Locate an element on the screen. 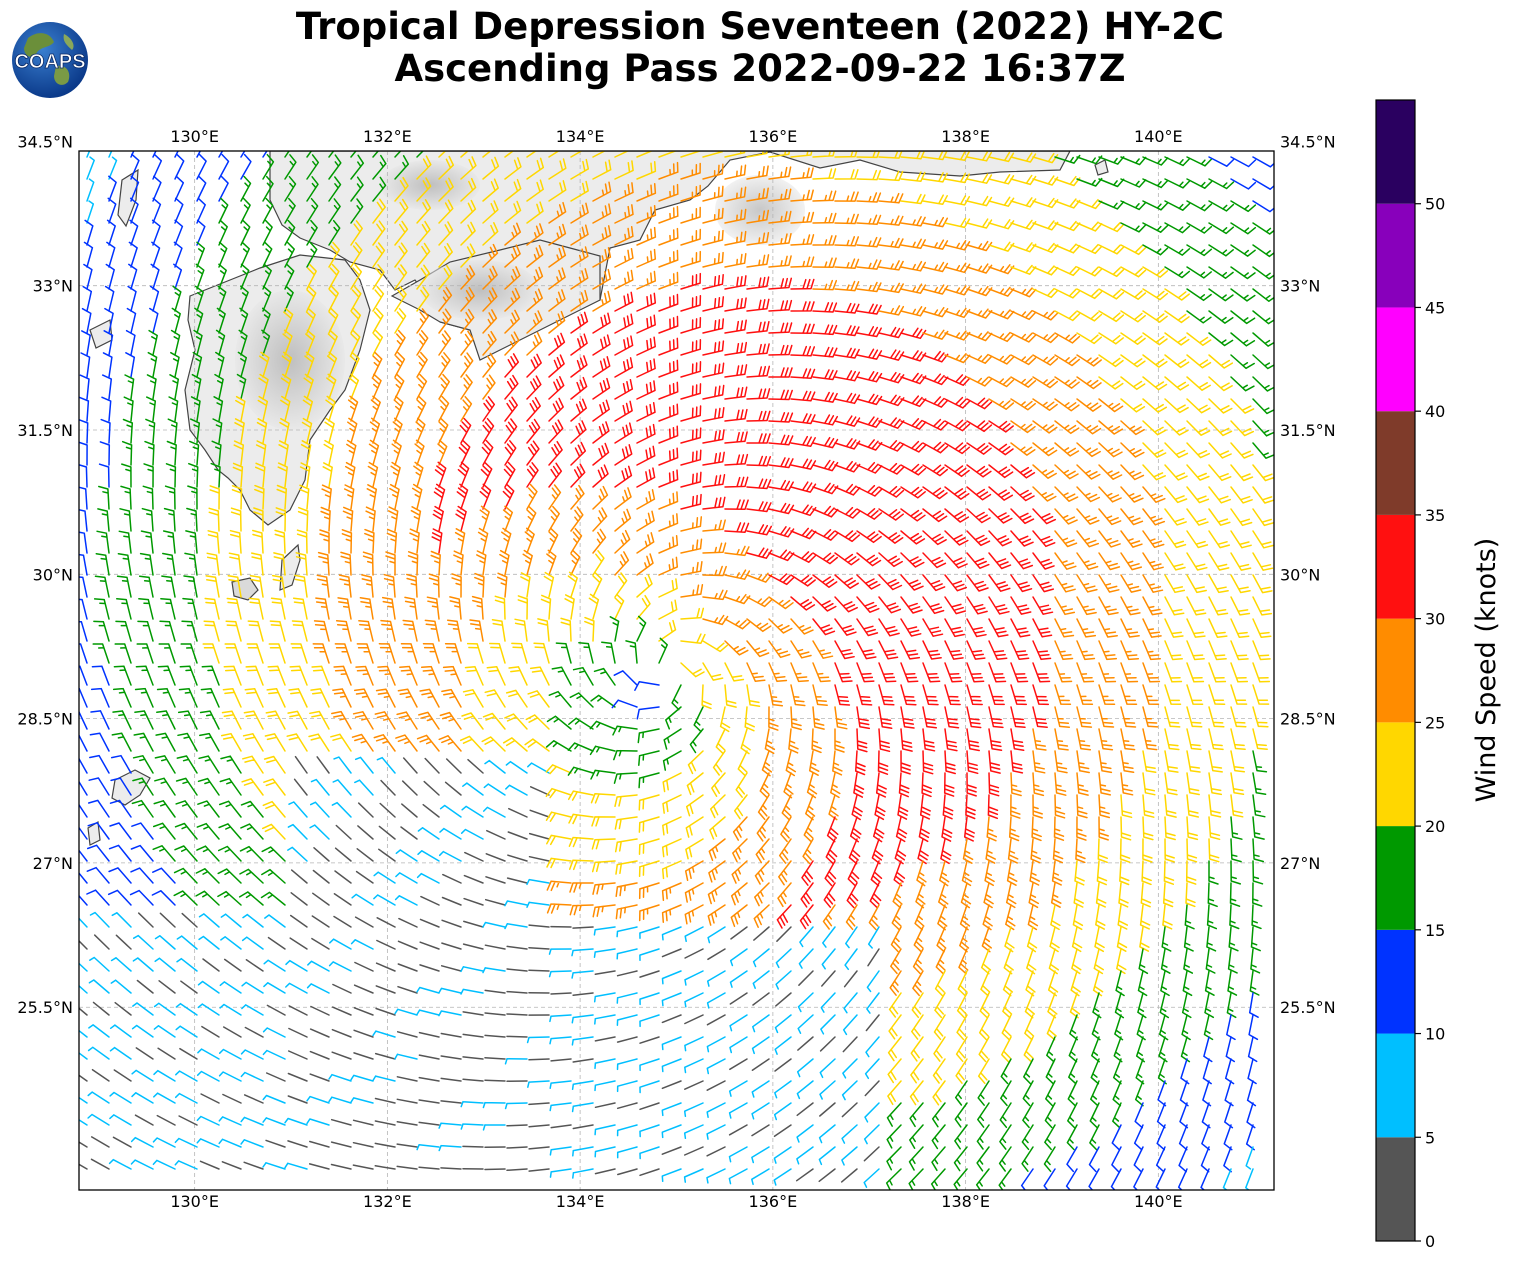 The image size is (1513, 1264). lon-tick-label-bottom: 138°E is located at coordinates (965, 1201).